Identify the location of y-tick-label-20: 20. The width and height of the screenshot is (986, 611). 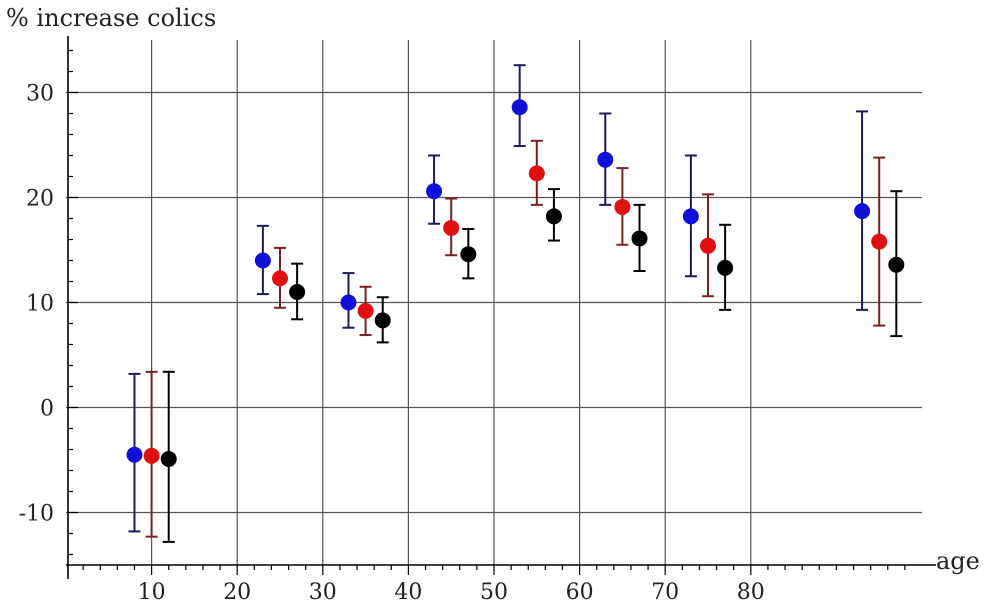
(40, 199).